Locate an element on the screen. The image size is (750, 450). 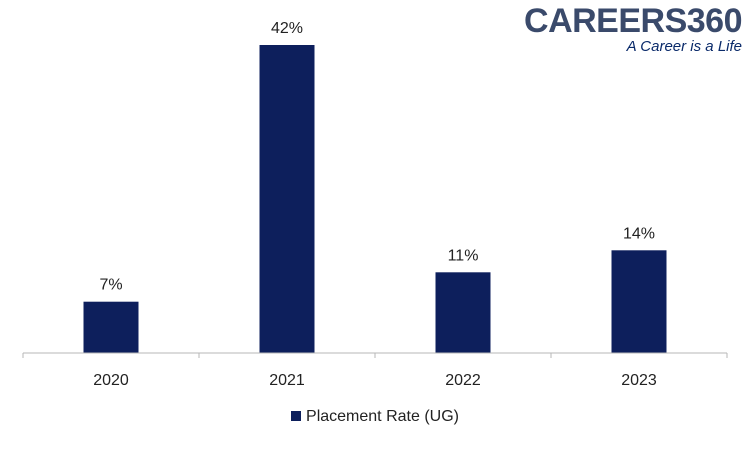
x-tick-label-2022: 2022 is located at coordinates (463, 380).